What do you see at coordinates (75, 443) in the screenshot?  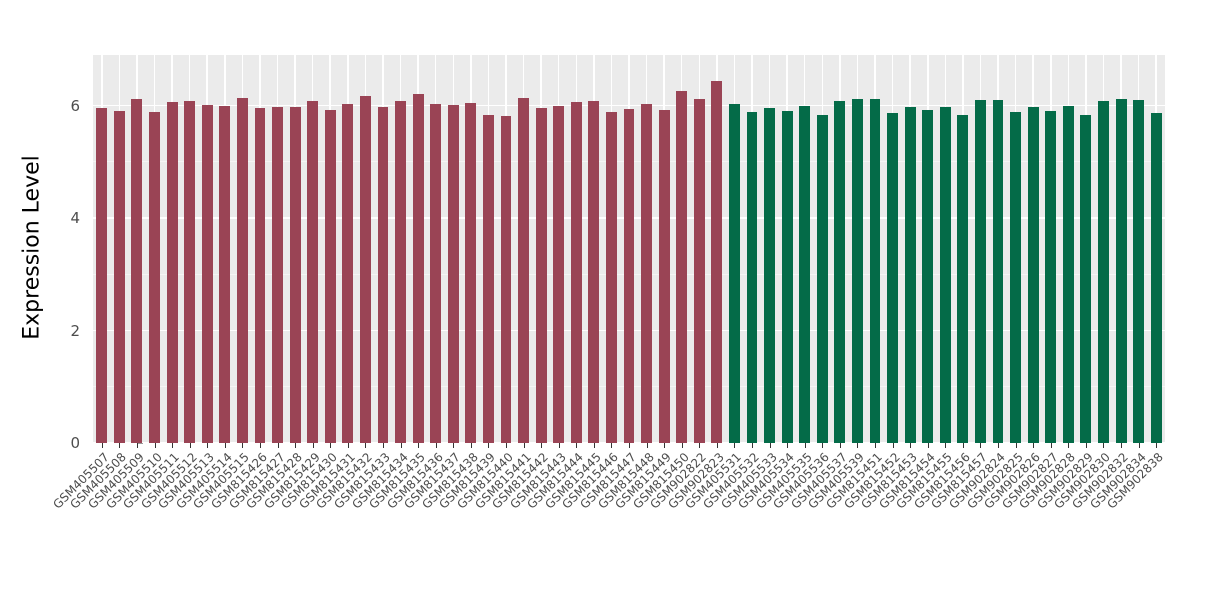 I see `y-tick-label: 0` at bounding box center [75, 443].